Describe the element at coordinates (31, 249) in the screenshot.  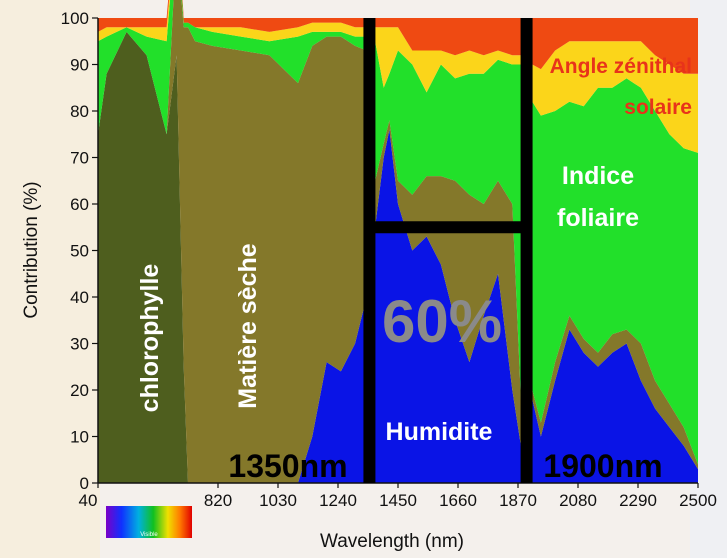
I see `y-axis-title: Contribution (%)` at that location.